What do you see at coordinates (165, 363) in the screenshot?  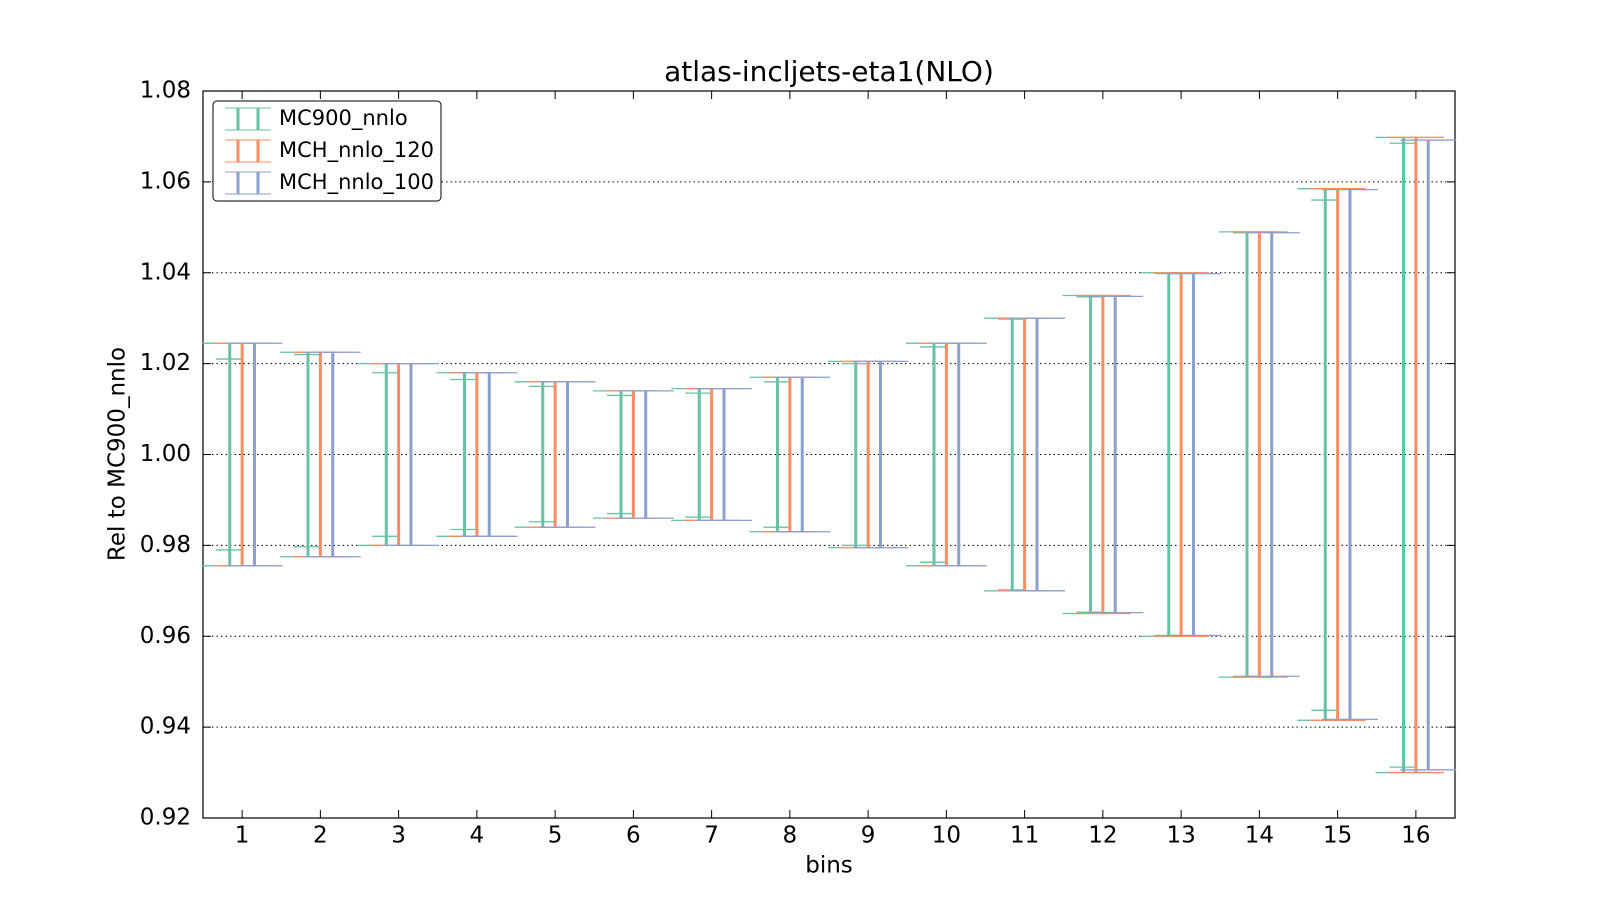 I see `y-tick-label: 1.02` at bounding box center [165, 363].